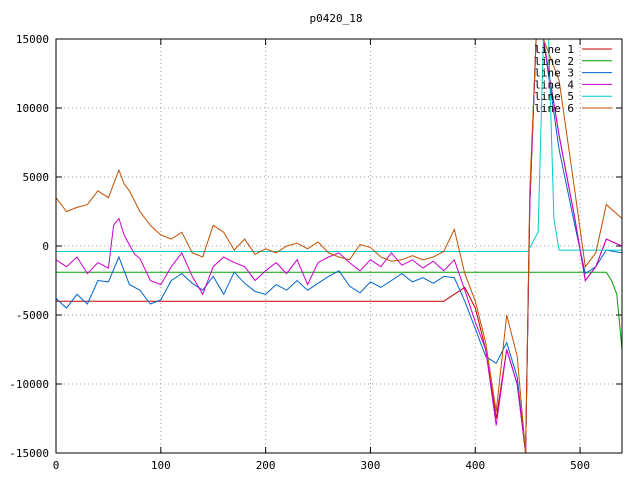 The width and height of the screenshot is (640, 480). Describe the element at coordinates (161, 465) in the screenshot. I see `x-tick-label: 100` at that location.